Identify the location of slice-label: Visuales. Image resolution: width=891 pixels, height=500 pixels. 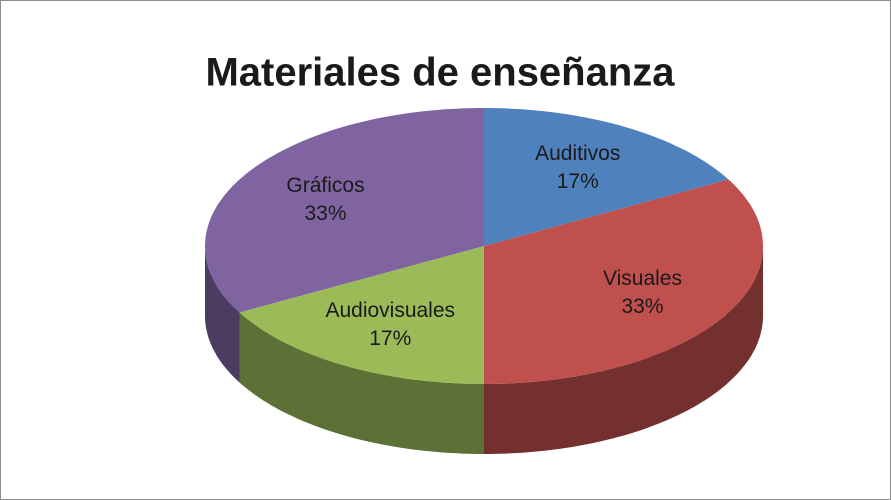
(642, 278).